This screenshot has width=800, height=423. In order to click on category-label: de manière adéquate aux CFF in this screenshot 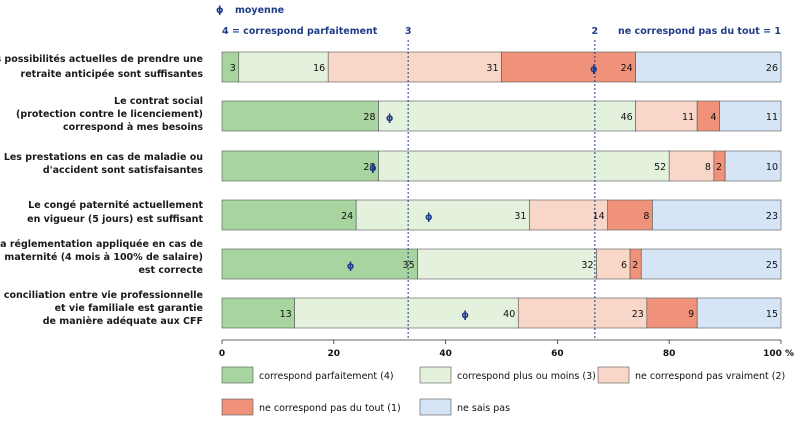, I will do `click(123, 321)`.